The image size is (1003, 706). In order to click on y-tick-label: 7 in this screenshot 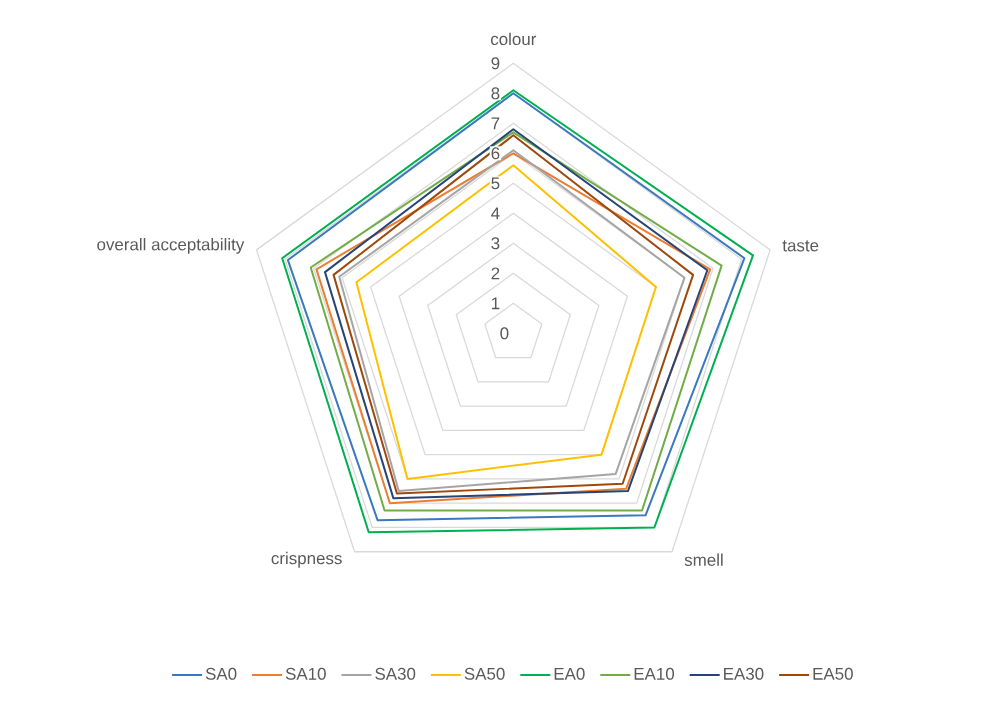, I will do `click(495, 123)`.